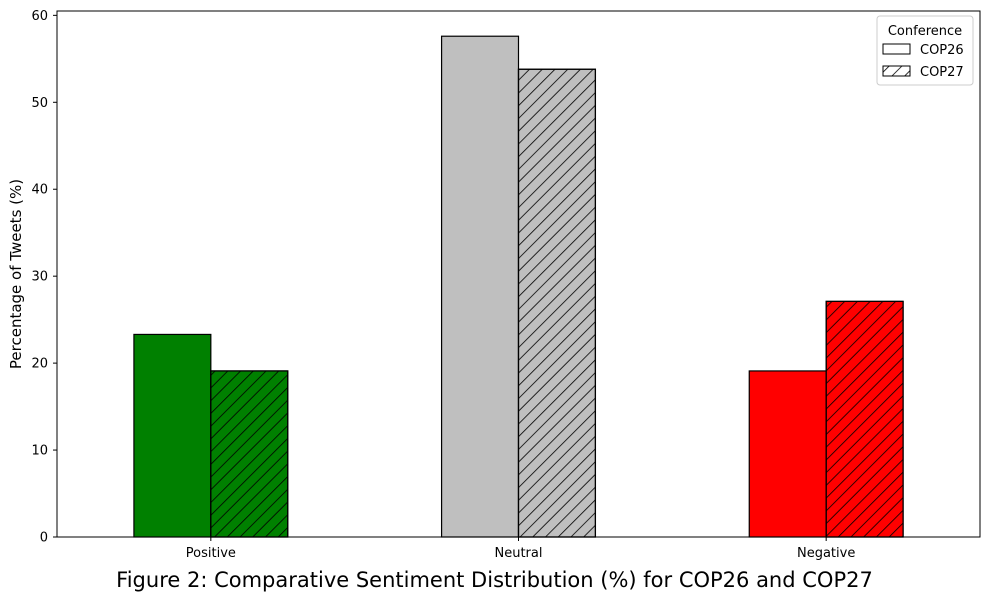  What do you see at coordinates (16, 274) in the screenshot?
I see `y-axis-label: Percentage of Tweets (%)` at bounding box center [16, 274].